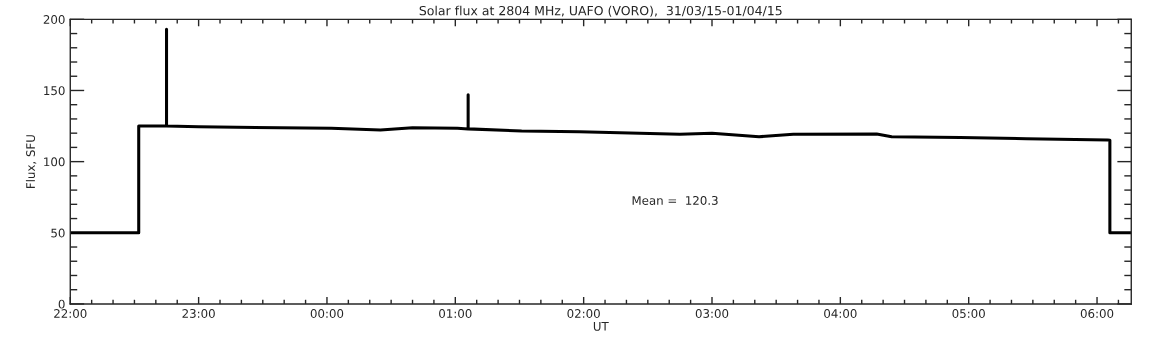 The image size is (1152, 345). What do you see at coordinates (327, 313) in the screenshot?
I see `x-tick-label: 00:00` at bounding box center [327, 313].